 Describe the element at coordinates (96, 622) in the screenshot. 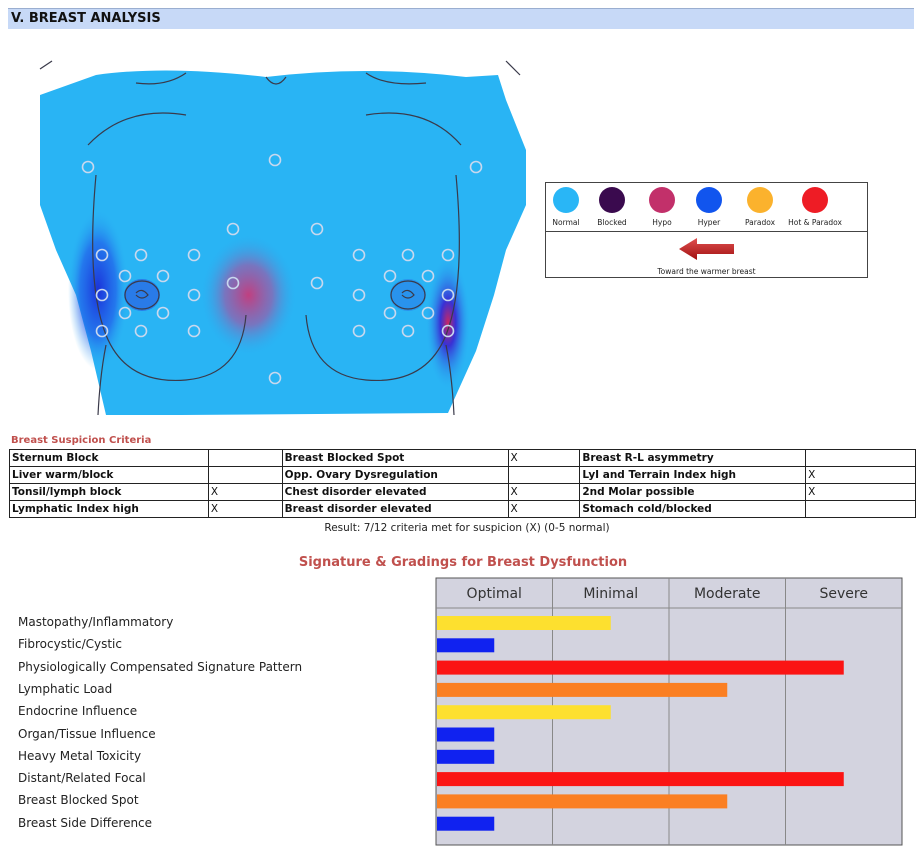

I see `row-label: Mastopathy/Inflammatory` at that location.